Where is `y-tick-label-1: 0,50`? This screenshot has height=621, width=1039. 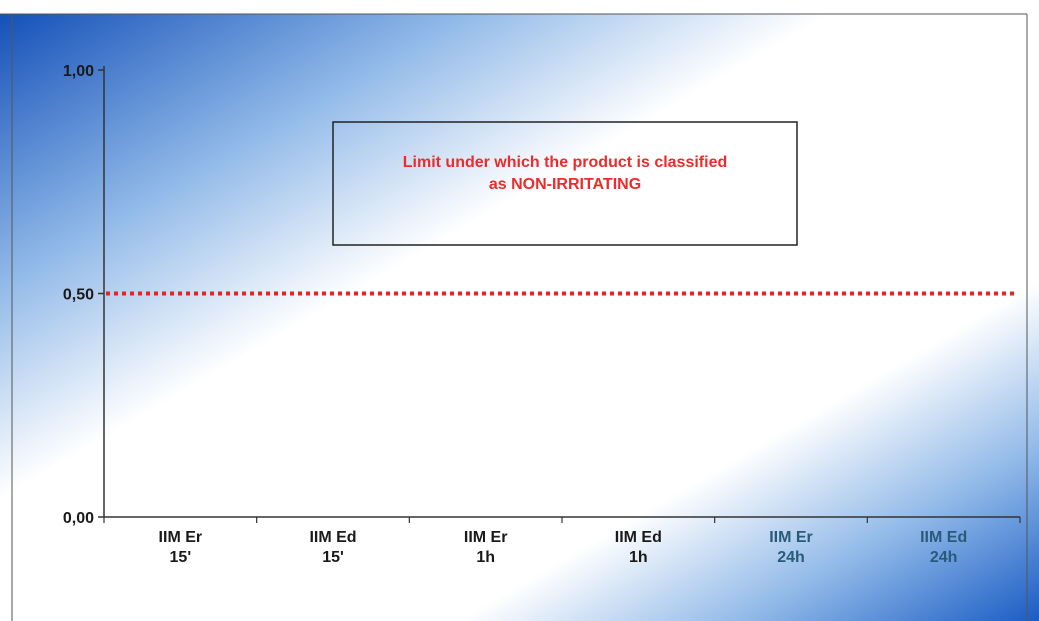 y-tick-label-1: 0,50 is located at coordinates (78, 295).